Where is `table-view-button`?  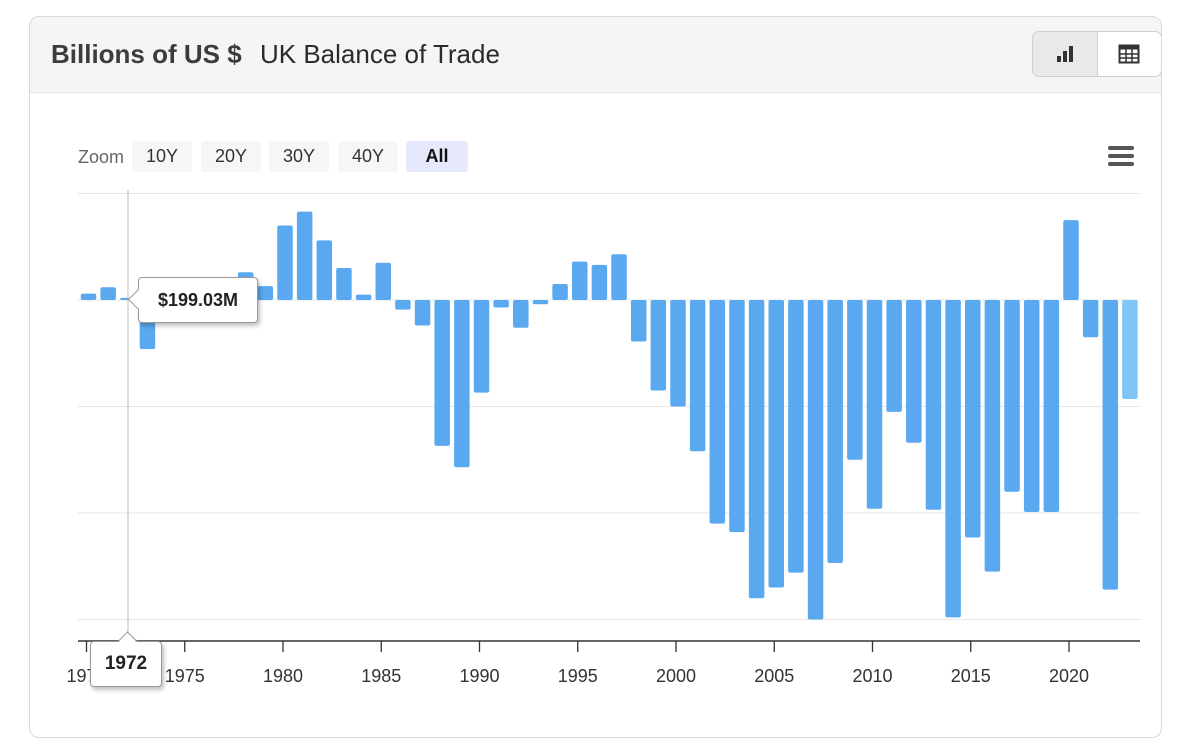
table-view-button is located at coordinates (1129, 54).